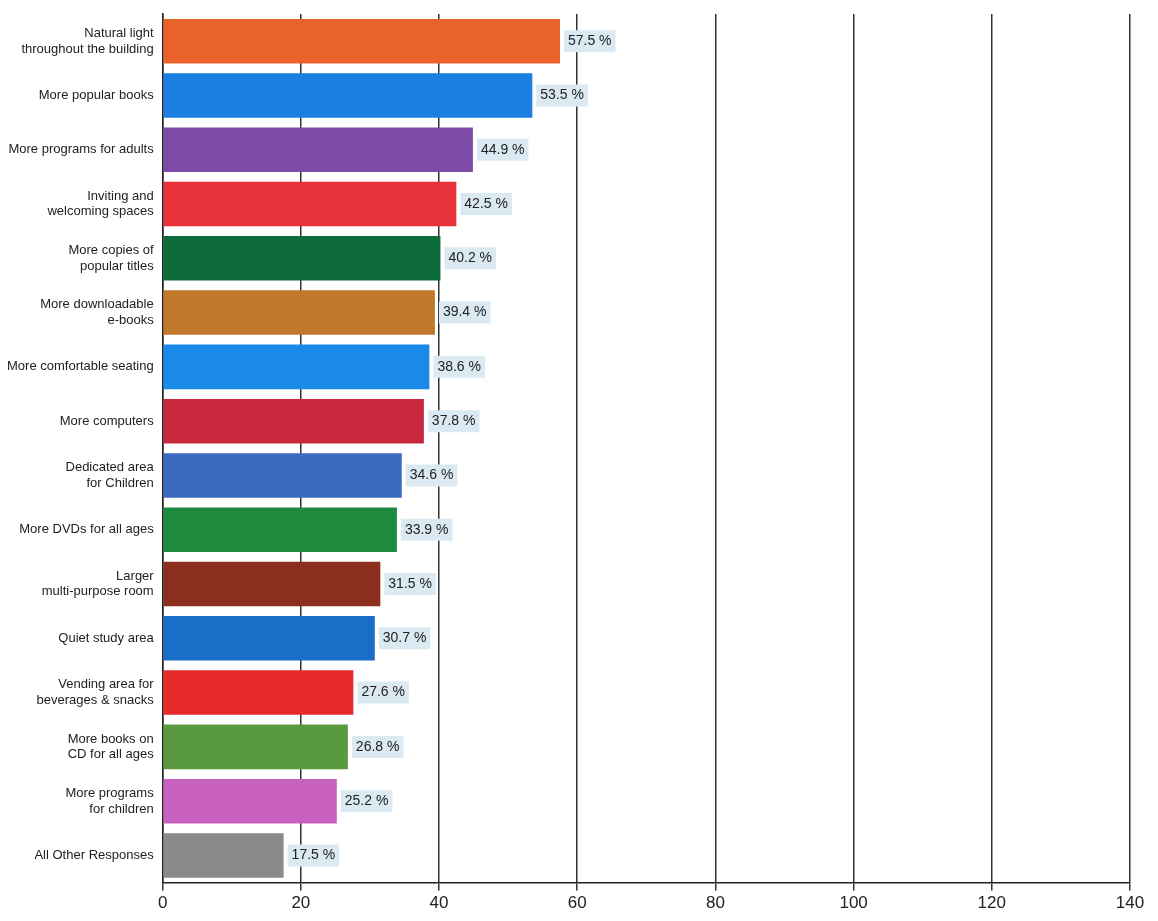 This screenshot has height=921, width=1158. What do you see at coordinates (426, 528) in the screenshot?
I see `data-label: 33.9 %` at bounding box center [426, 528].